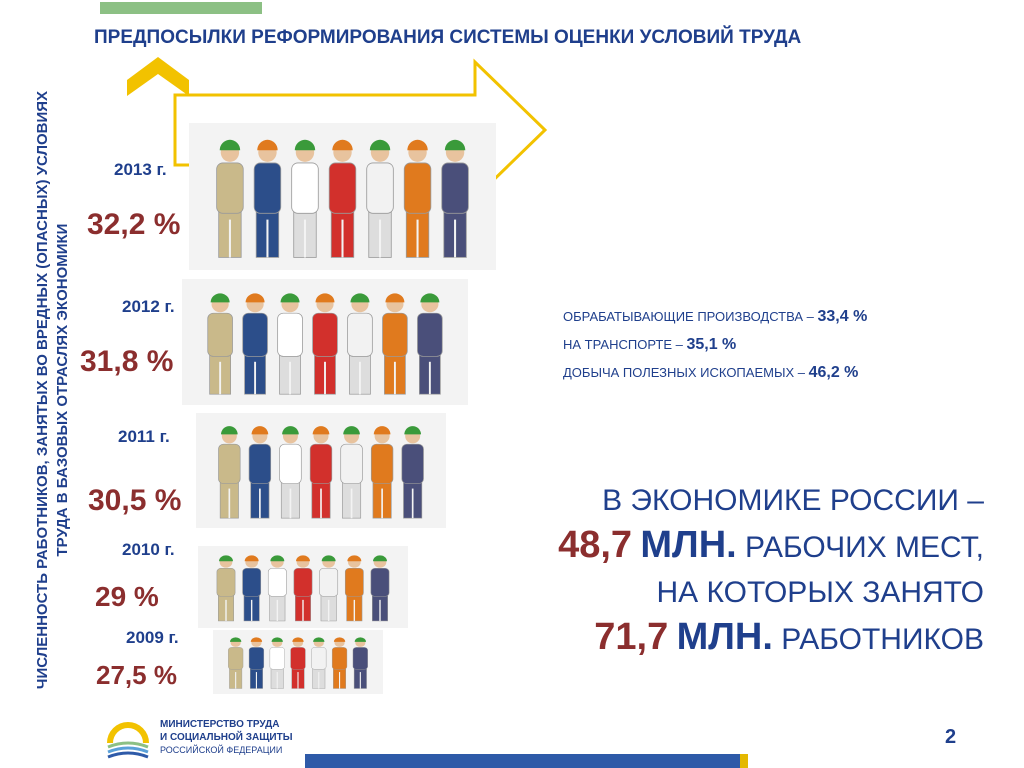 The width and height of the screenshot is (1024, 768). Describe the element at coordinates (181, 8) in the screenshot. I see `top-accent-bar` at that location.